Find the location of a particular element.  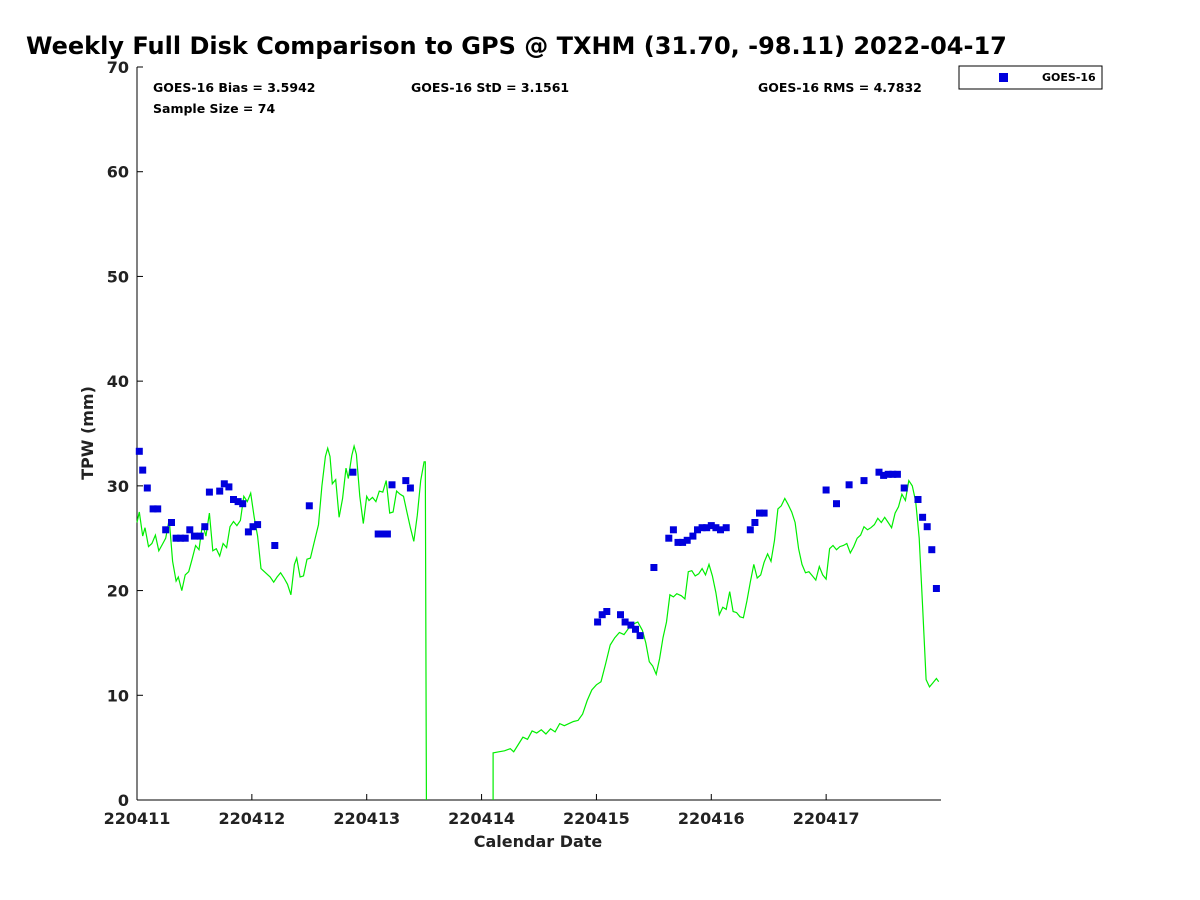

goes-16-series is located at coordinates (537, 543).